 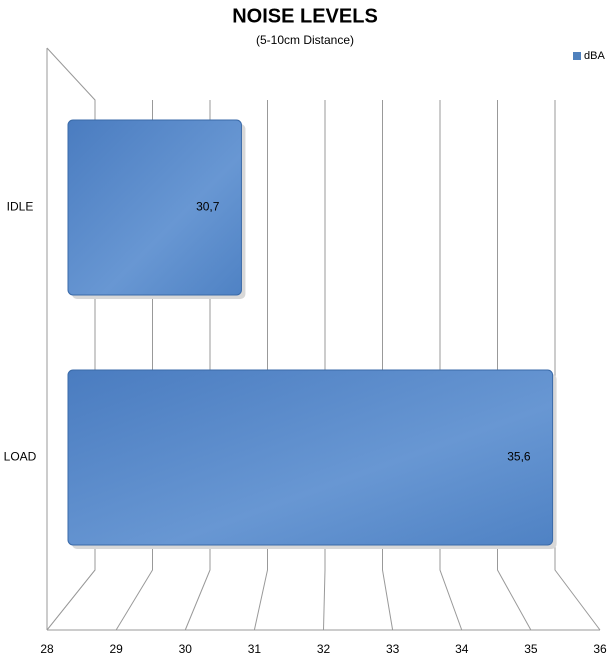 What do you see at coordinates (519, 457) in the screenshot?
I see `value-label: 35,6` at bounding box center [519, 457].